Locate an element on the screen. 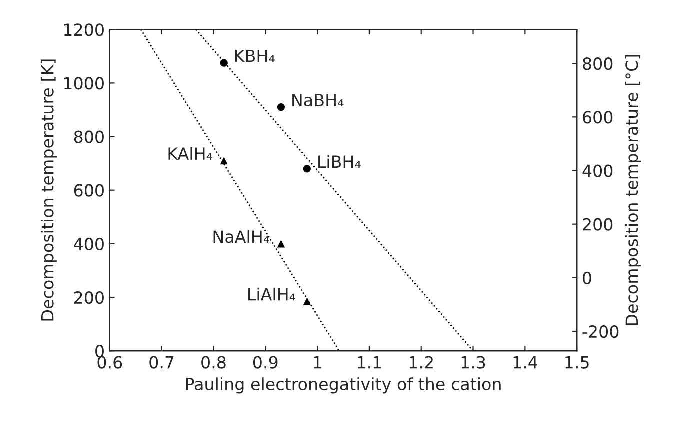 The height and width of the screenshot is (423, 687). y-tick-label: 400 is located at coordinates (89, 244).